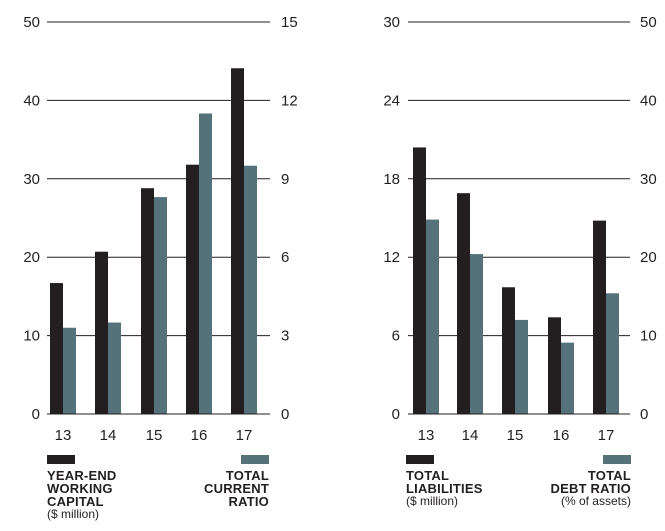 Image resolution: width=665 pixels, height=531 pixels. Describe the element at coordinates (285, 336) in the screenshot. I see `right-tick-label: 3` at that location.